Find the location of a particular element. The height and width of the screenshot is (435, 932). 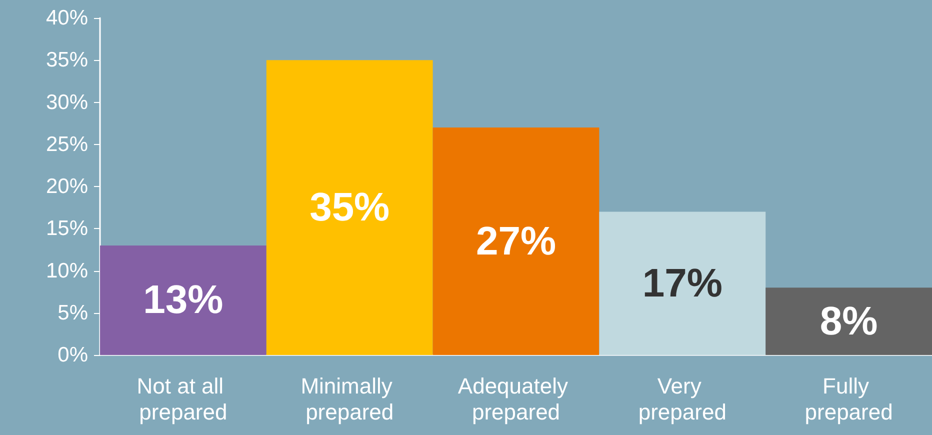

data-label: 13% is located at coordinates (183, 300).